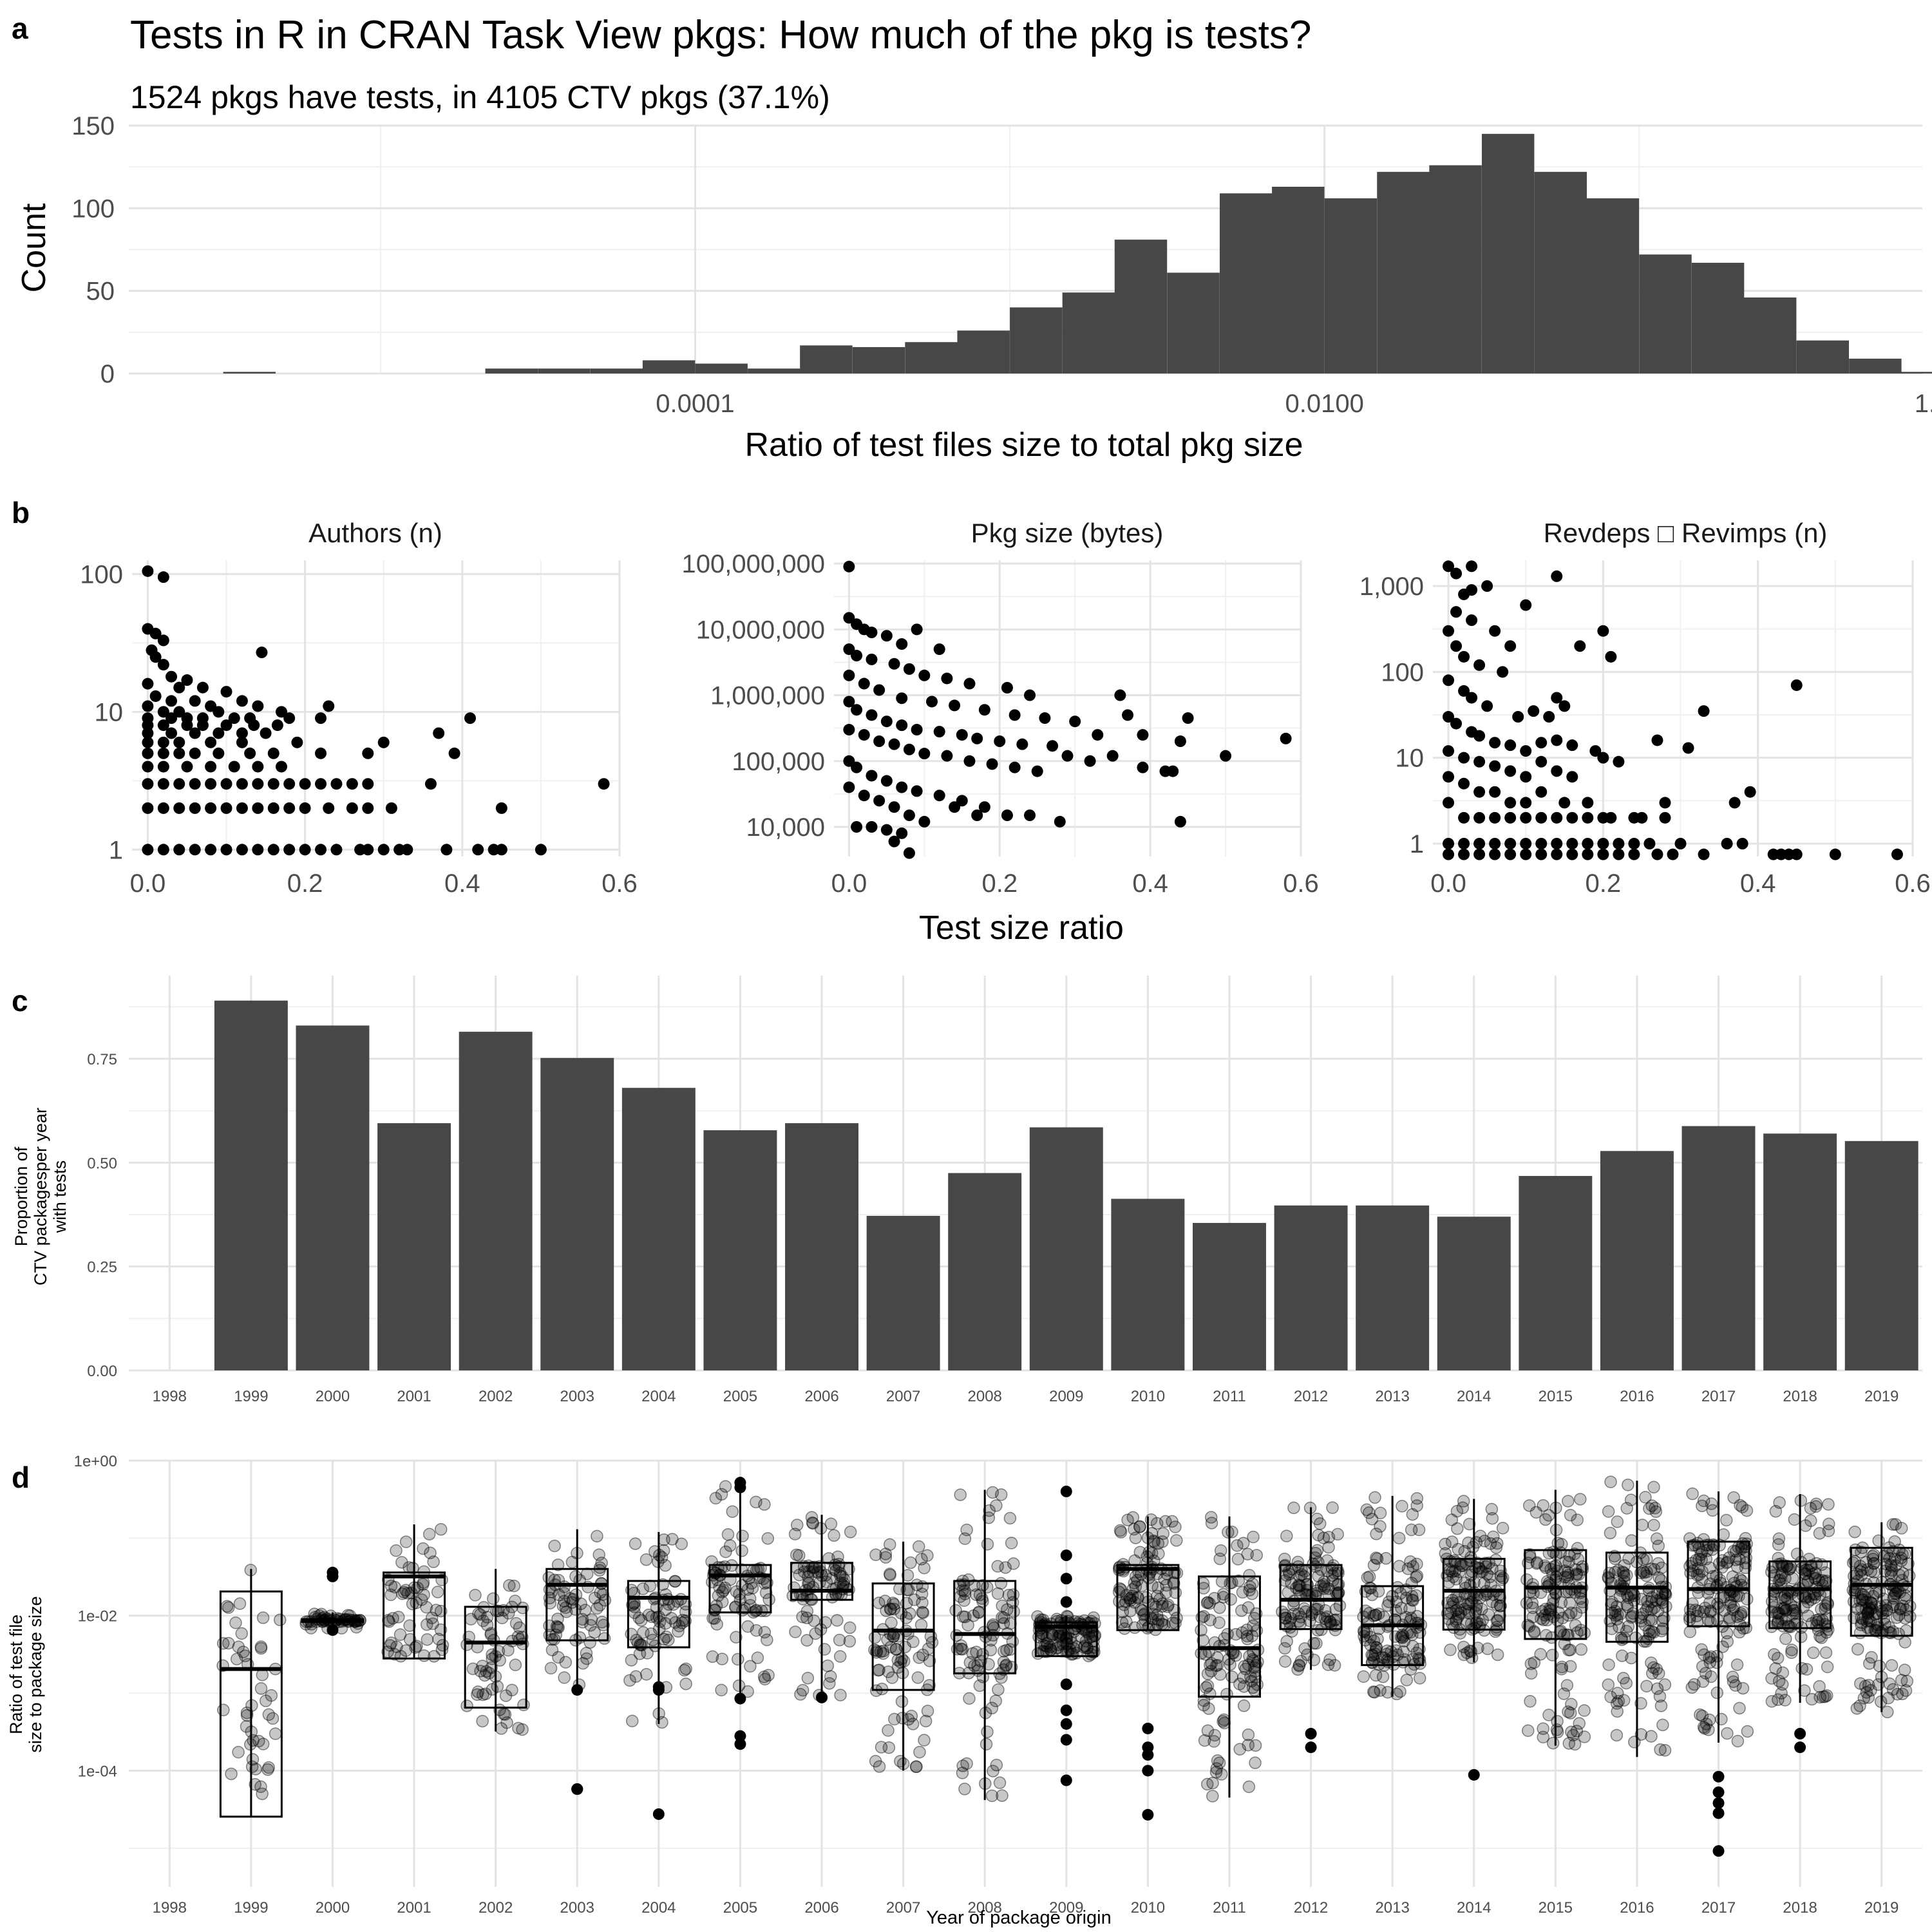 This screenshot has width=1932, height=1932. What do you see at coordinates (100, 292) in the screenshot?
I see `y-tick-label: 50` at bounding box center [100, 292].